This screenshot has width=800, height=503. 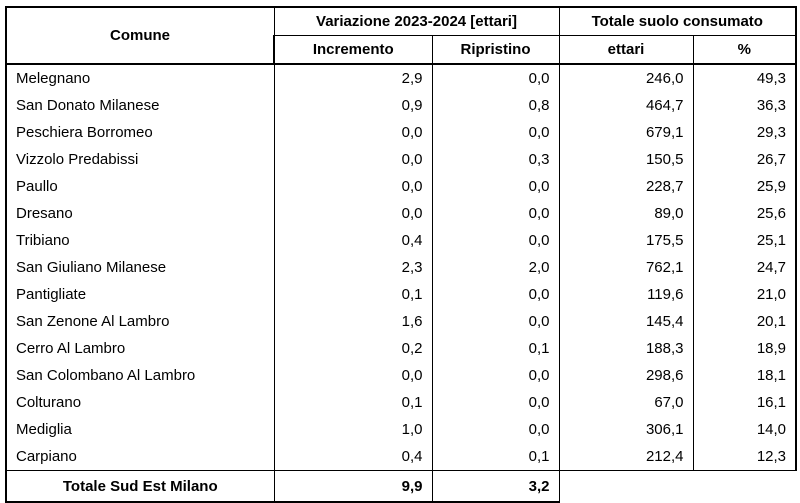 What do you see at coordinates (140, 35) in the screenshot?
I see `header-comune: Comune` at bounding box center [140, 35].